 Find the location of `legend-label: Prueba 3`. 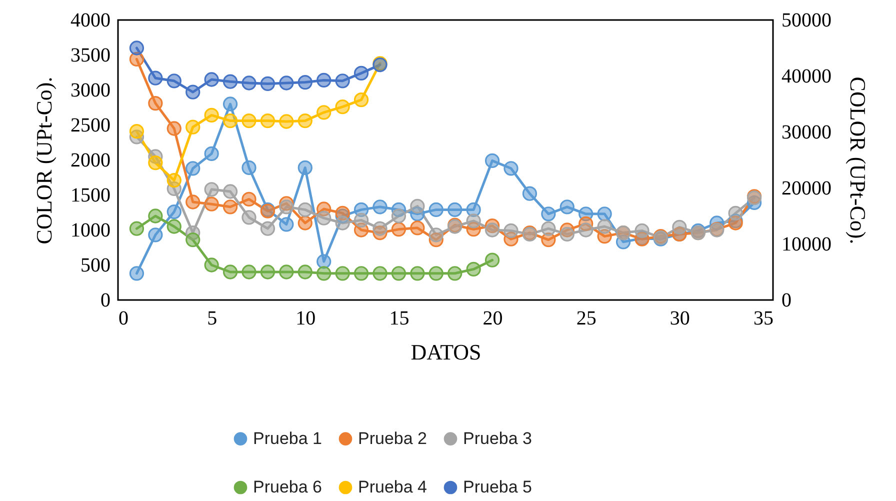

legend-label: Prueba 3 is located at coordinates (497, 438).